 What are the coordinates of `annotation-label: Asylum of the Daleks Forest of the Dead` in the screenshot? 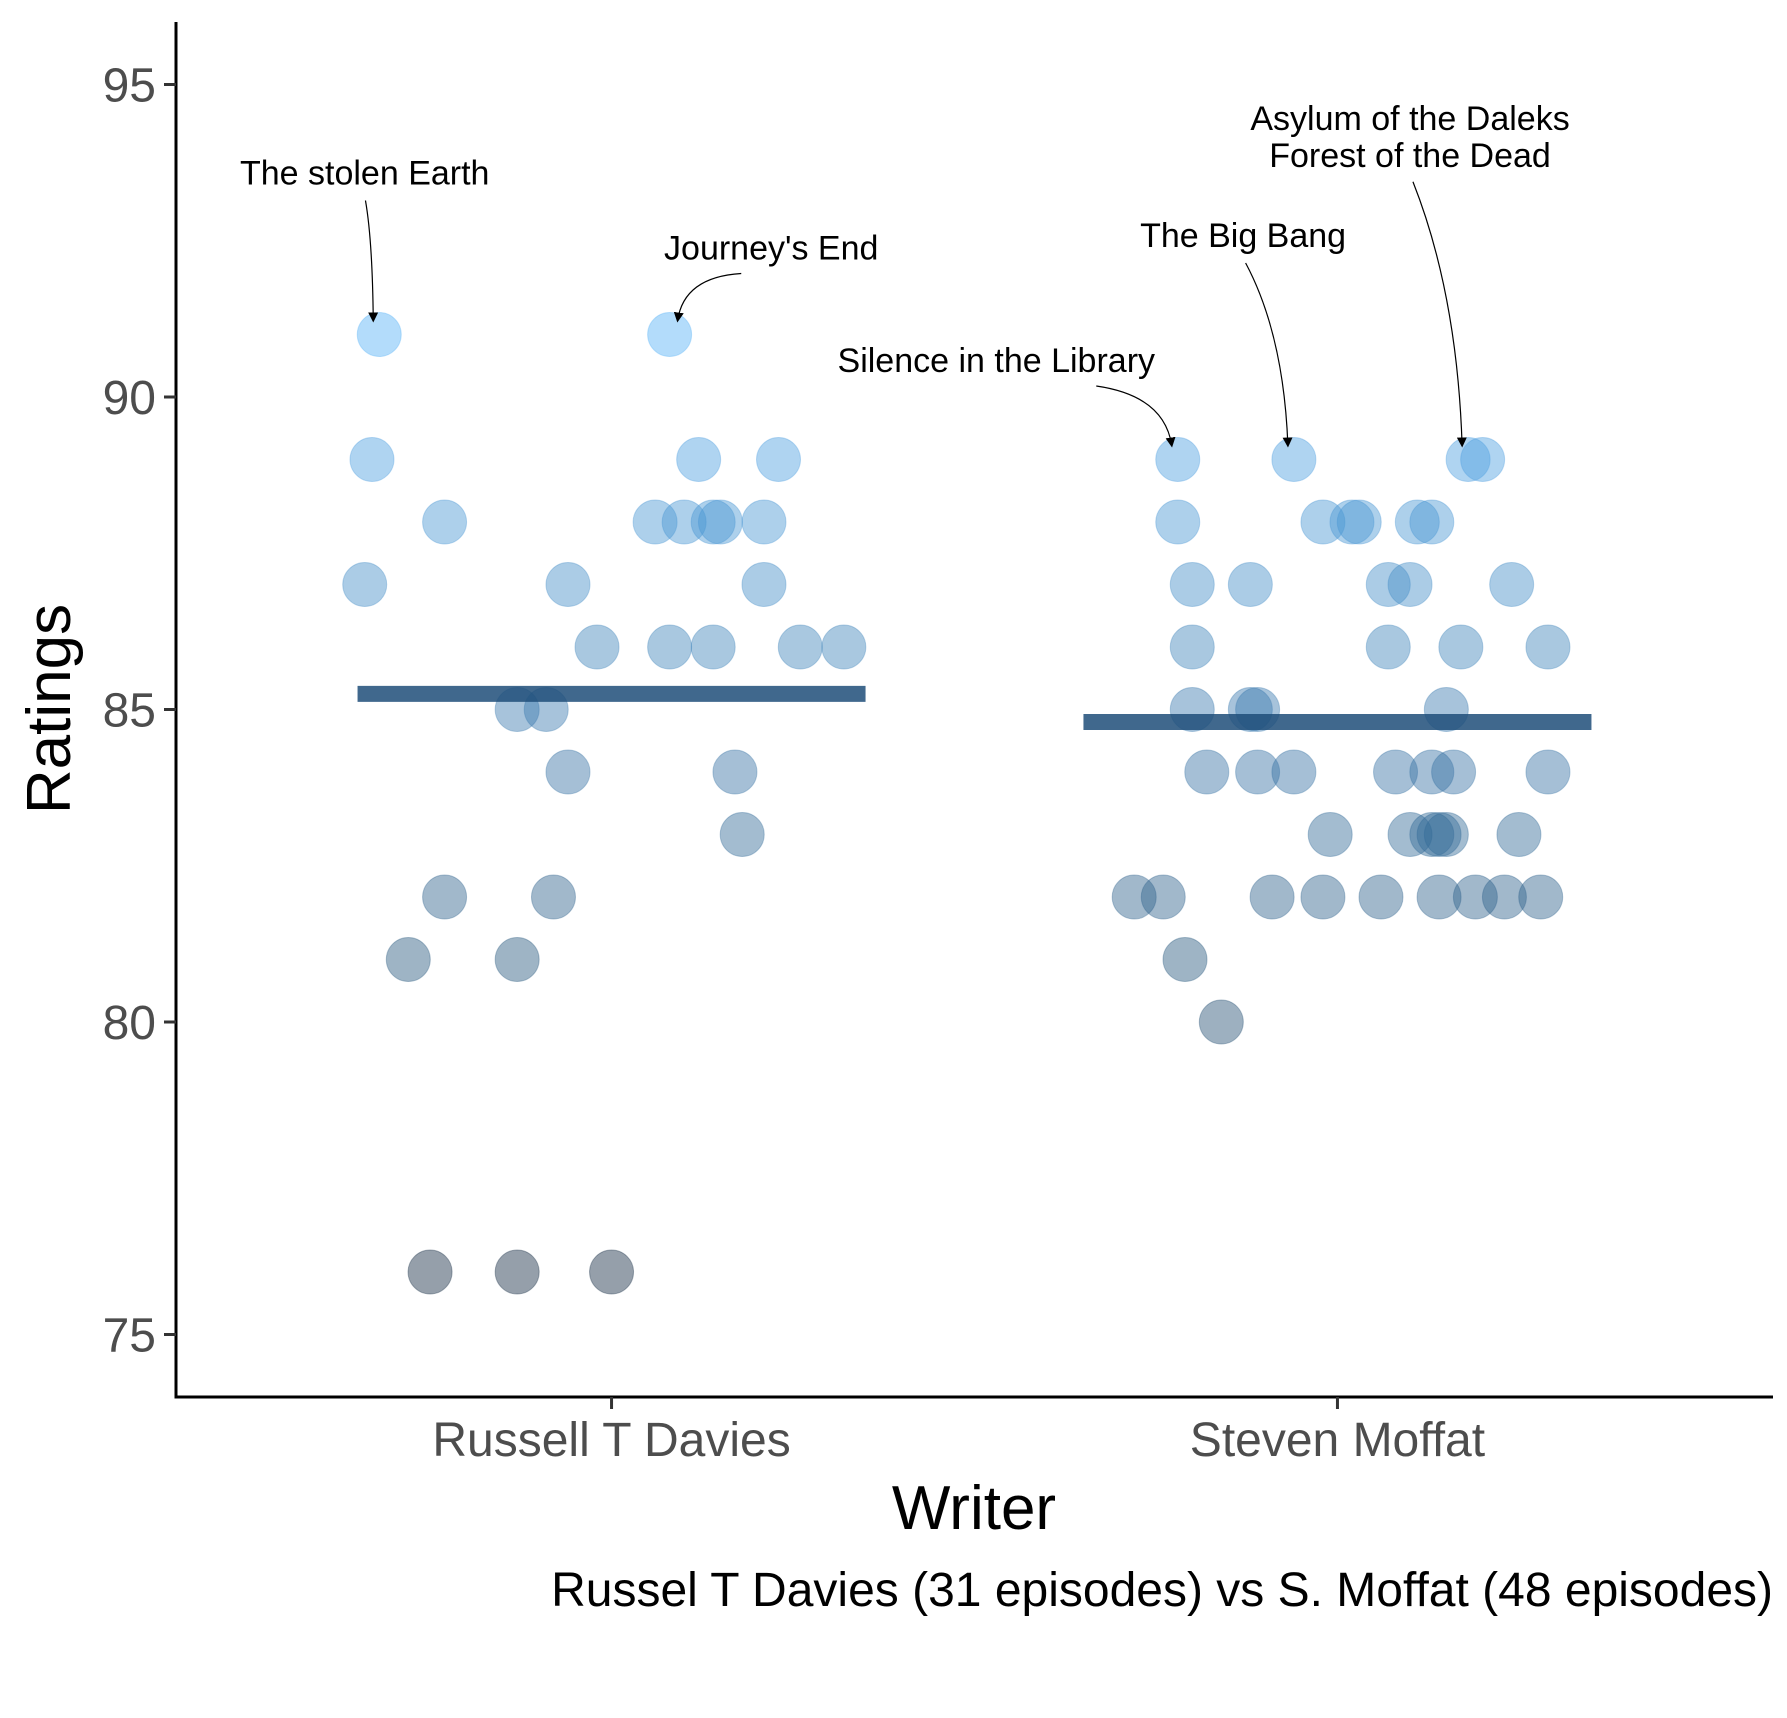 It's located at (1409, 137).